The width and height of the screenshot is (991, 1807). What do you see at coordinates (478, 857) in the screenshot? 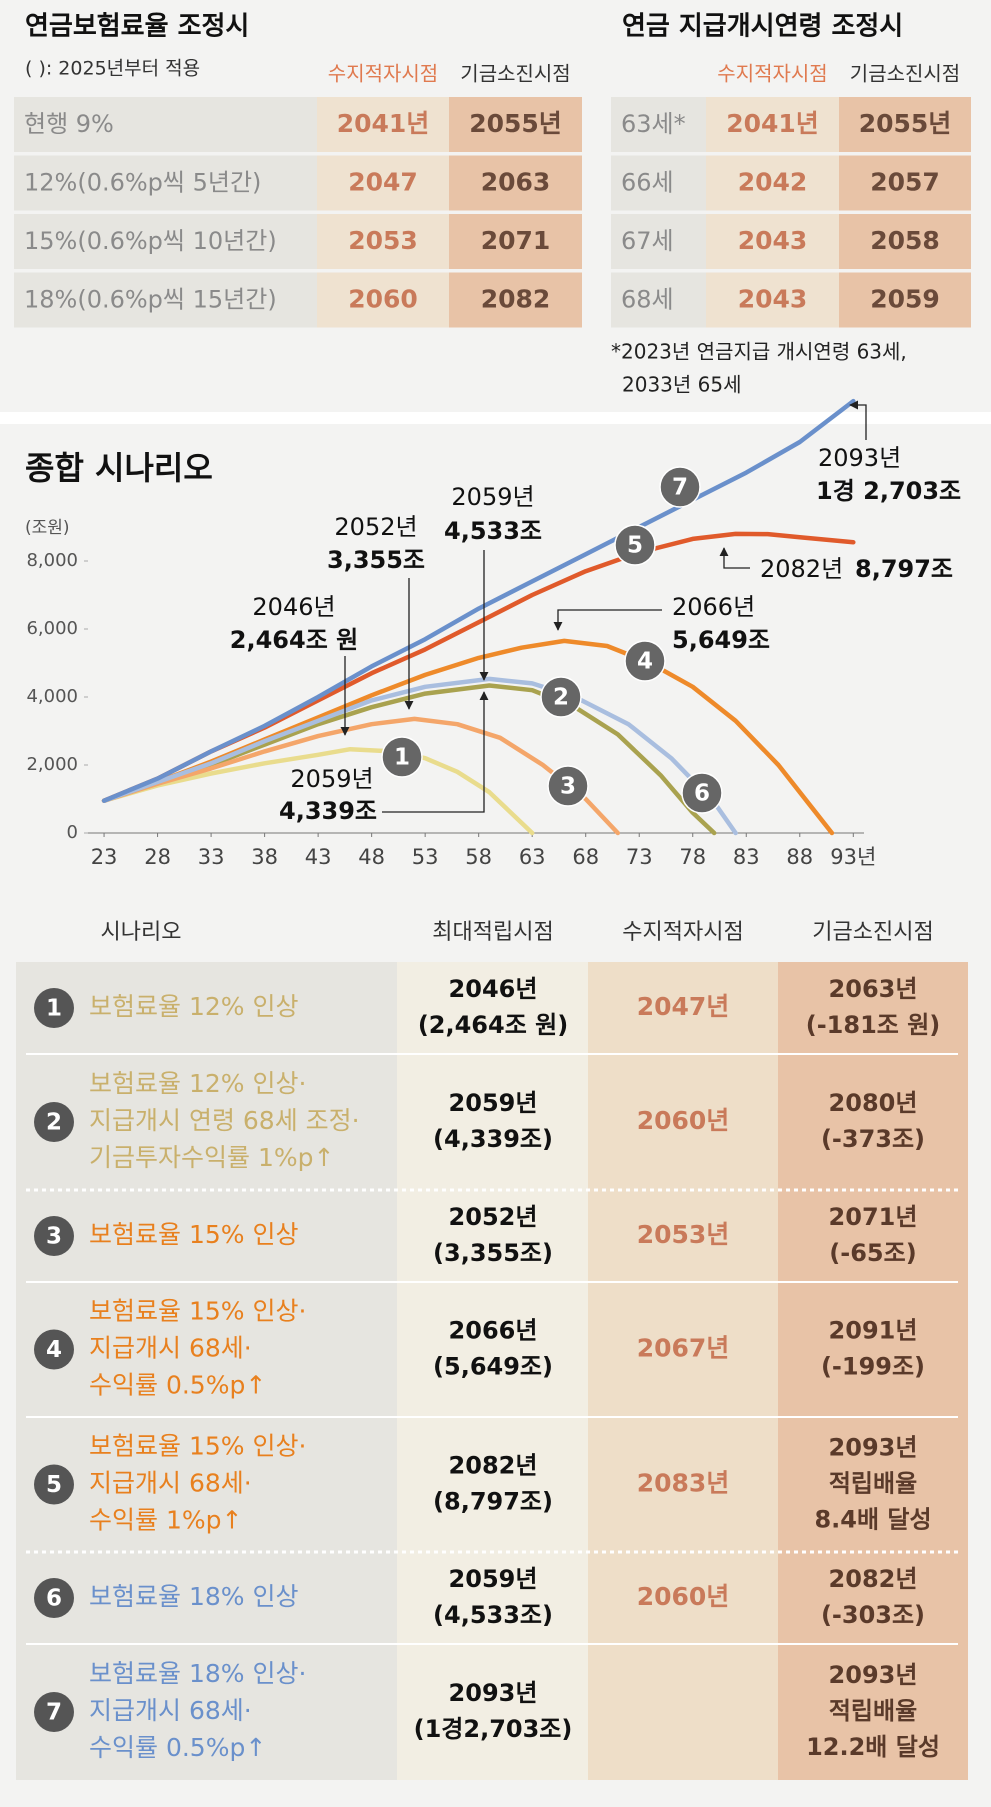
I see `x-tick-label: 58` at bounding box center [478, 857].